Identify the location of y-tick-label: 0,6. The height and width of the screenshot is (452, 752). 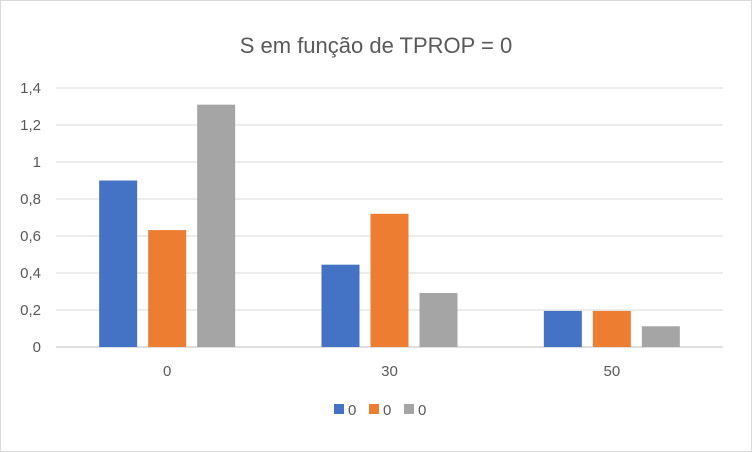
(30, 236).